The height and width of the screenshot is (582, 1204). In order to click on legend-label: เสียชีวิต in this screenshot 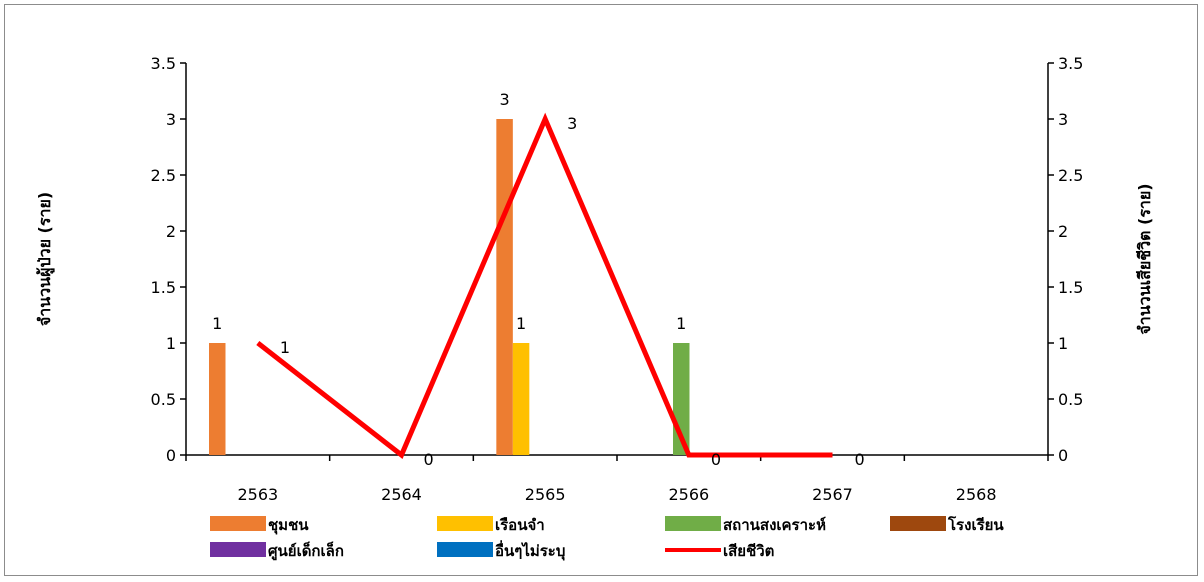, I will do `click(748, 551)`.